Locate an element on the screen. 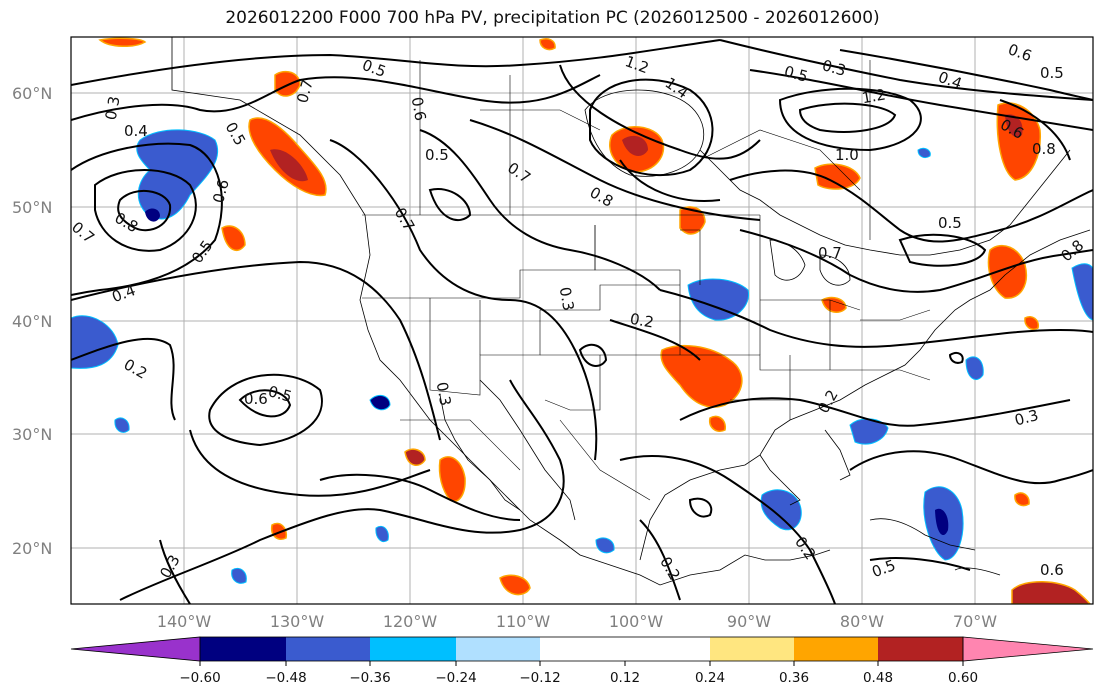  colorbar-border is located at coordinates (581, 649).